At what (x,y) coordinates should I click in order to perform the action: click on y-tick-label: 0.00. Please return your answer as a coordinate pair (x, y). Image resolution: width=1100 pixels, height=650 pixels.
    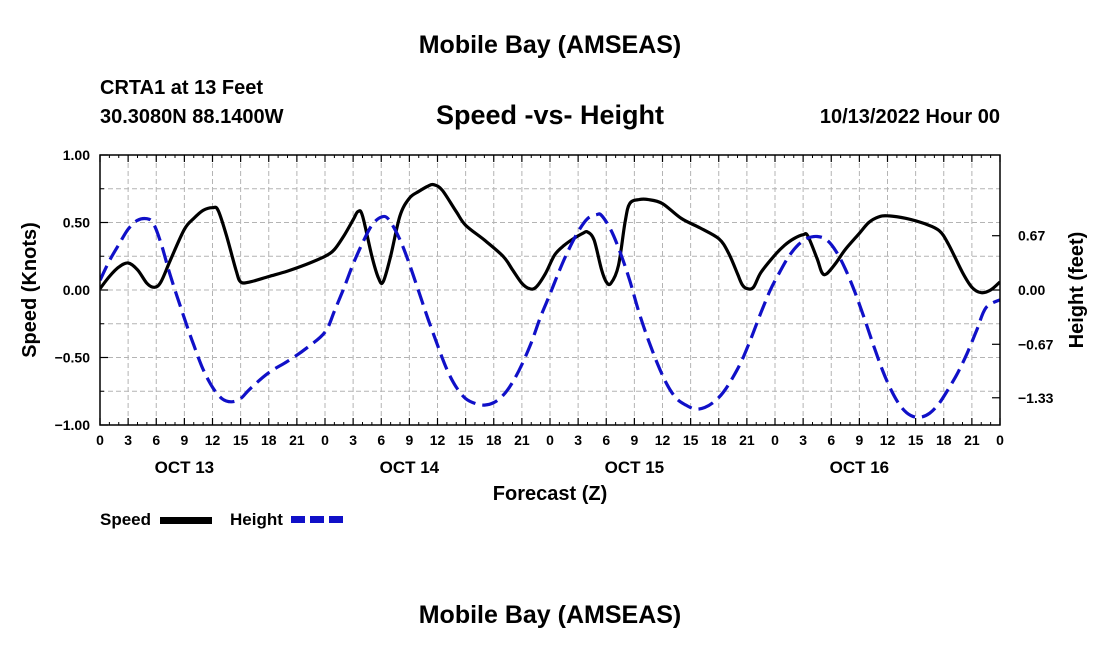
    Looking at the image, I should click on (76, 290).